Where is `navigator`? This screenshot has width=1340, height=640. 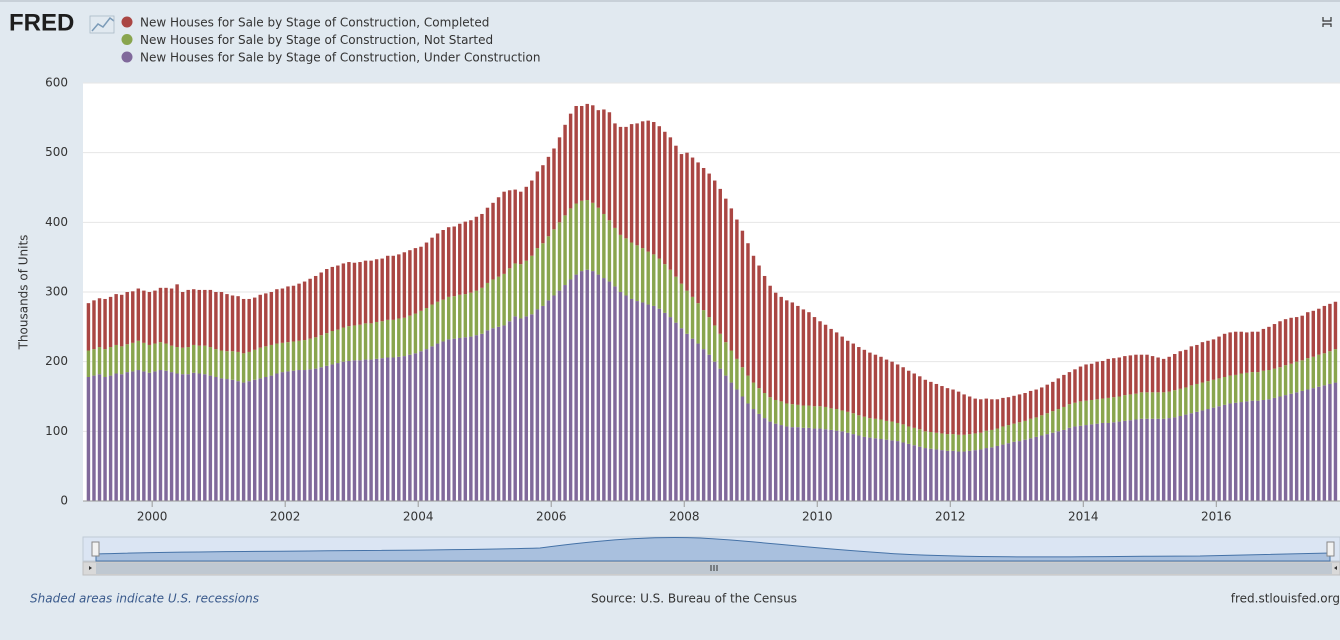 navigator is located at coordinates (711, 556).